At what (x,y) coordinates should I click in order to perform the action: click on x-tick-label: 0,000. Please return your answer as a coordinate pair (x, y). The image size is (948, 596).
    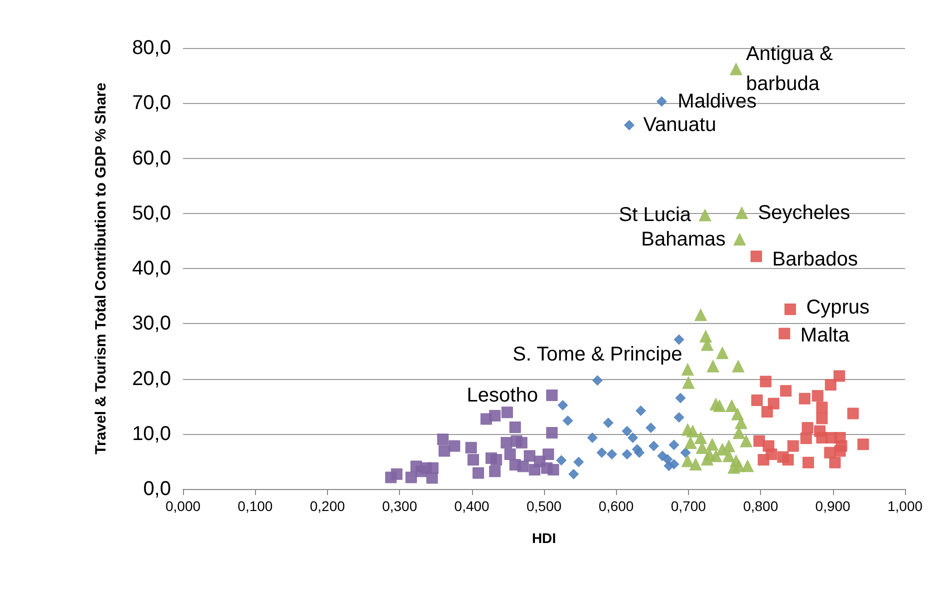
    Looking at the image, I should click on (183, 506).